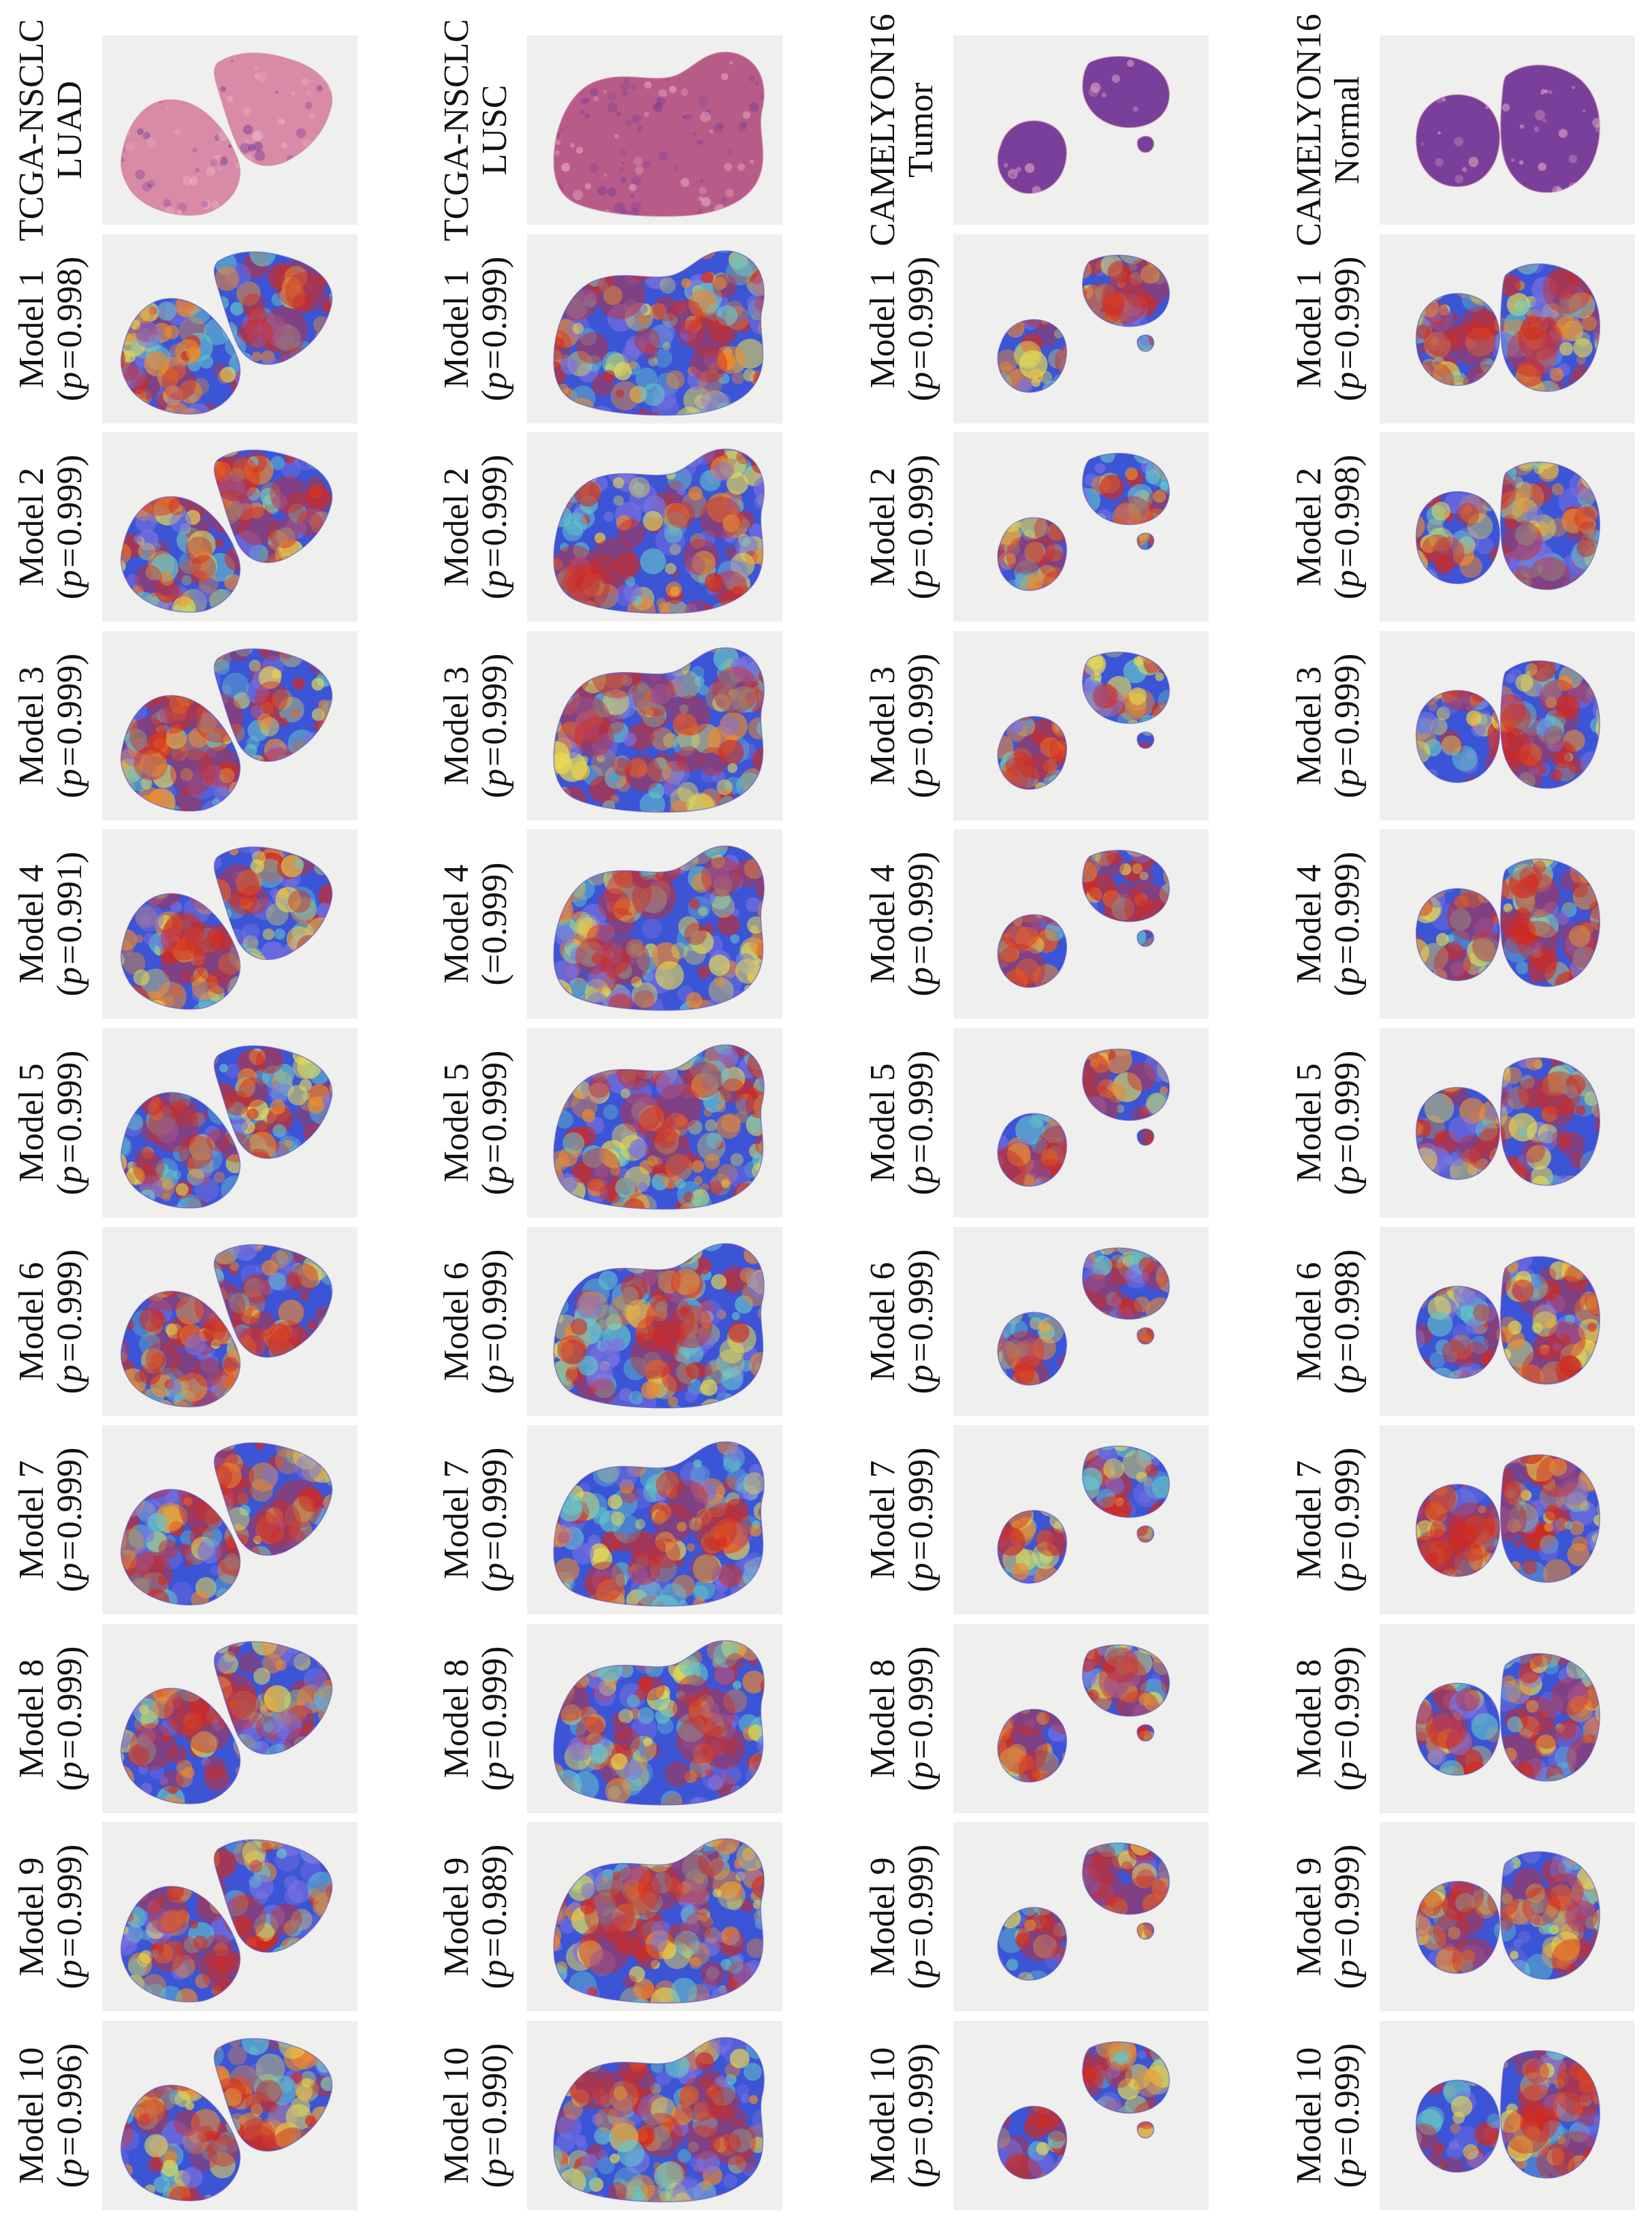 This screenshot has width=1652, height=2232. Describe the element at coordinates (51, 1321) in the screenshot. I see `row-label: Model 6 (p=0.999)` at that location.